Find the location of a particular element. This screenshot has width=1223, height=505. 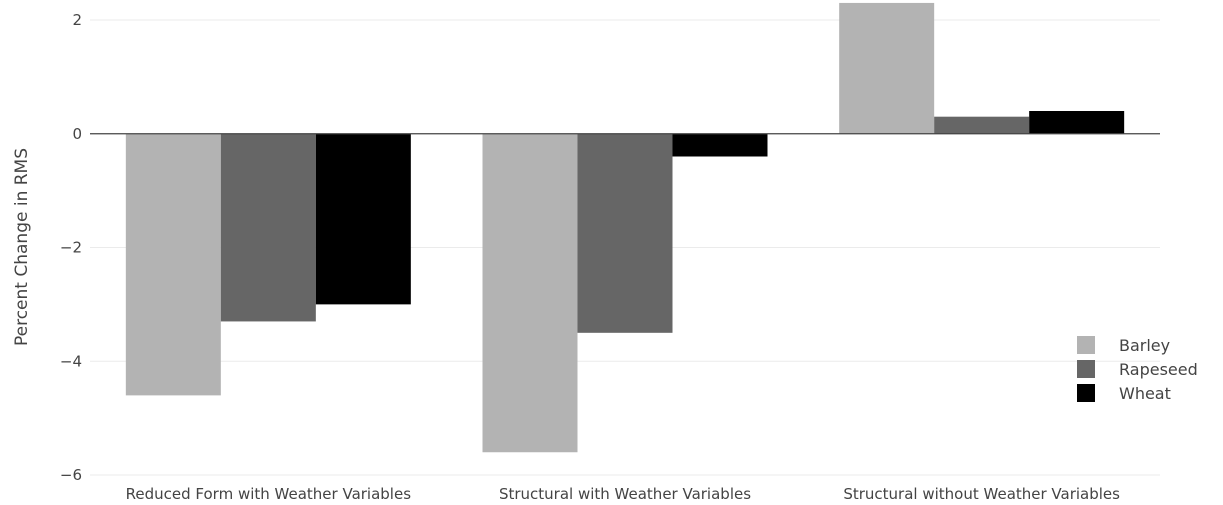

legend: Barley Rapeseed Wheat is located at coordinates (1137, 369).